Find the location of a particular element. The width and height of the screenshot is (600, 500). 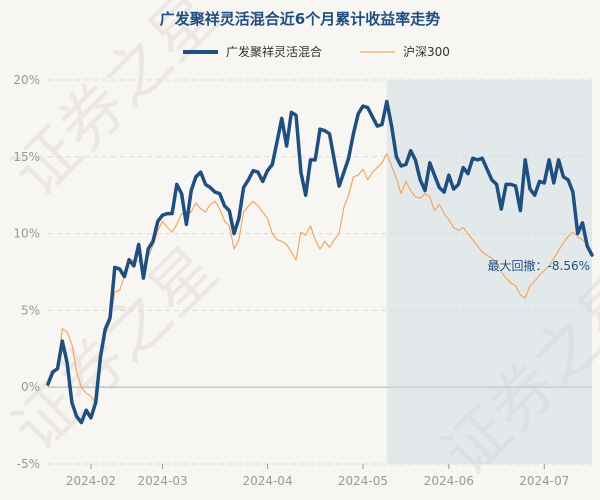

max-drawdown-label: 最大回撤：-8.56% is located at coordinates (539, 265).